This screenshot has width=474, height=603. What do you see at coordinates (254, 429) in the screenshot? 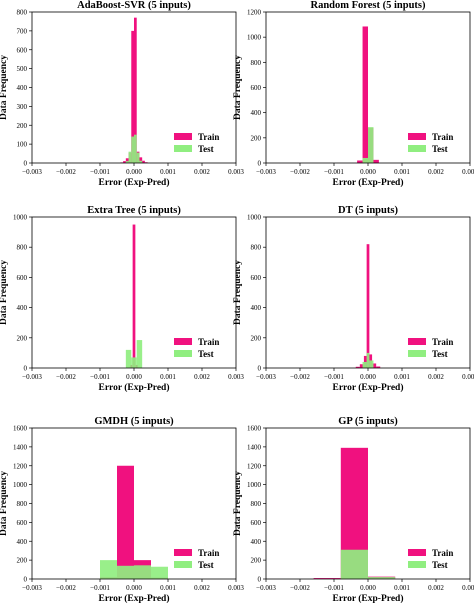
I see `y-tick-label: 1600` at bounding box center [254, 429].